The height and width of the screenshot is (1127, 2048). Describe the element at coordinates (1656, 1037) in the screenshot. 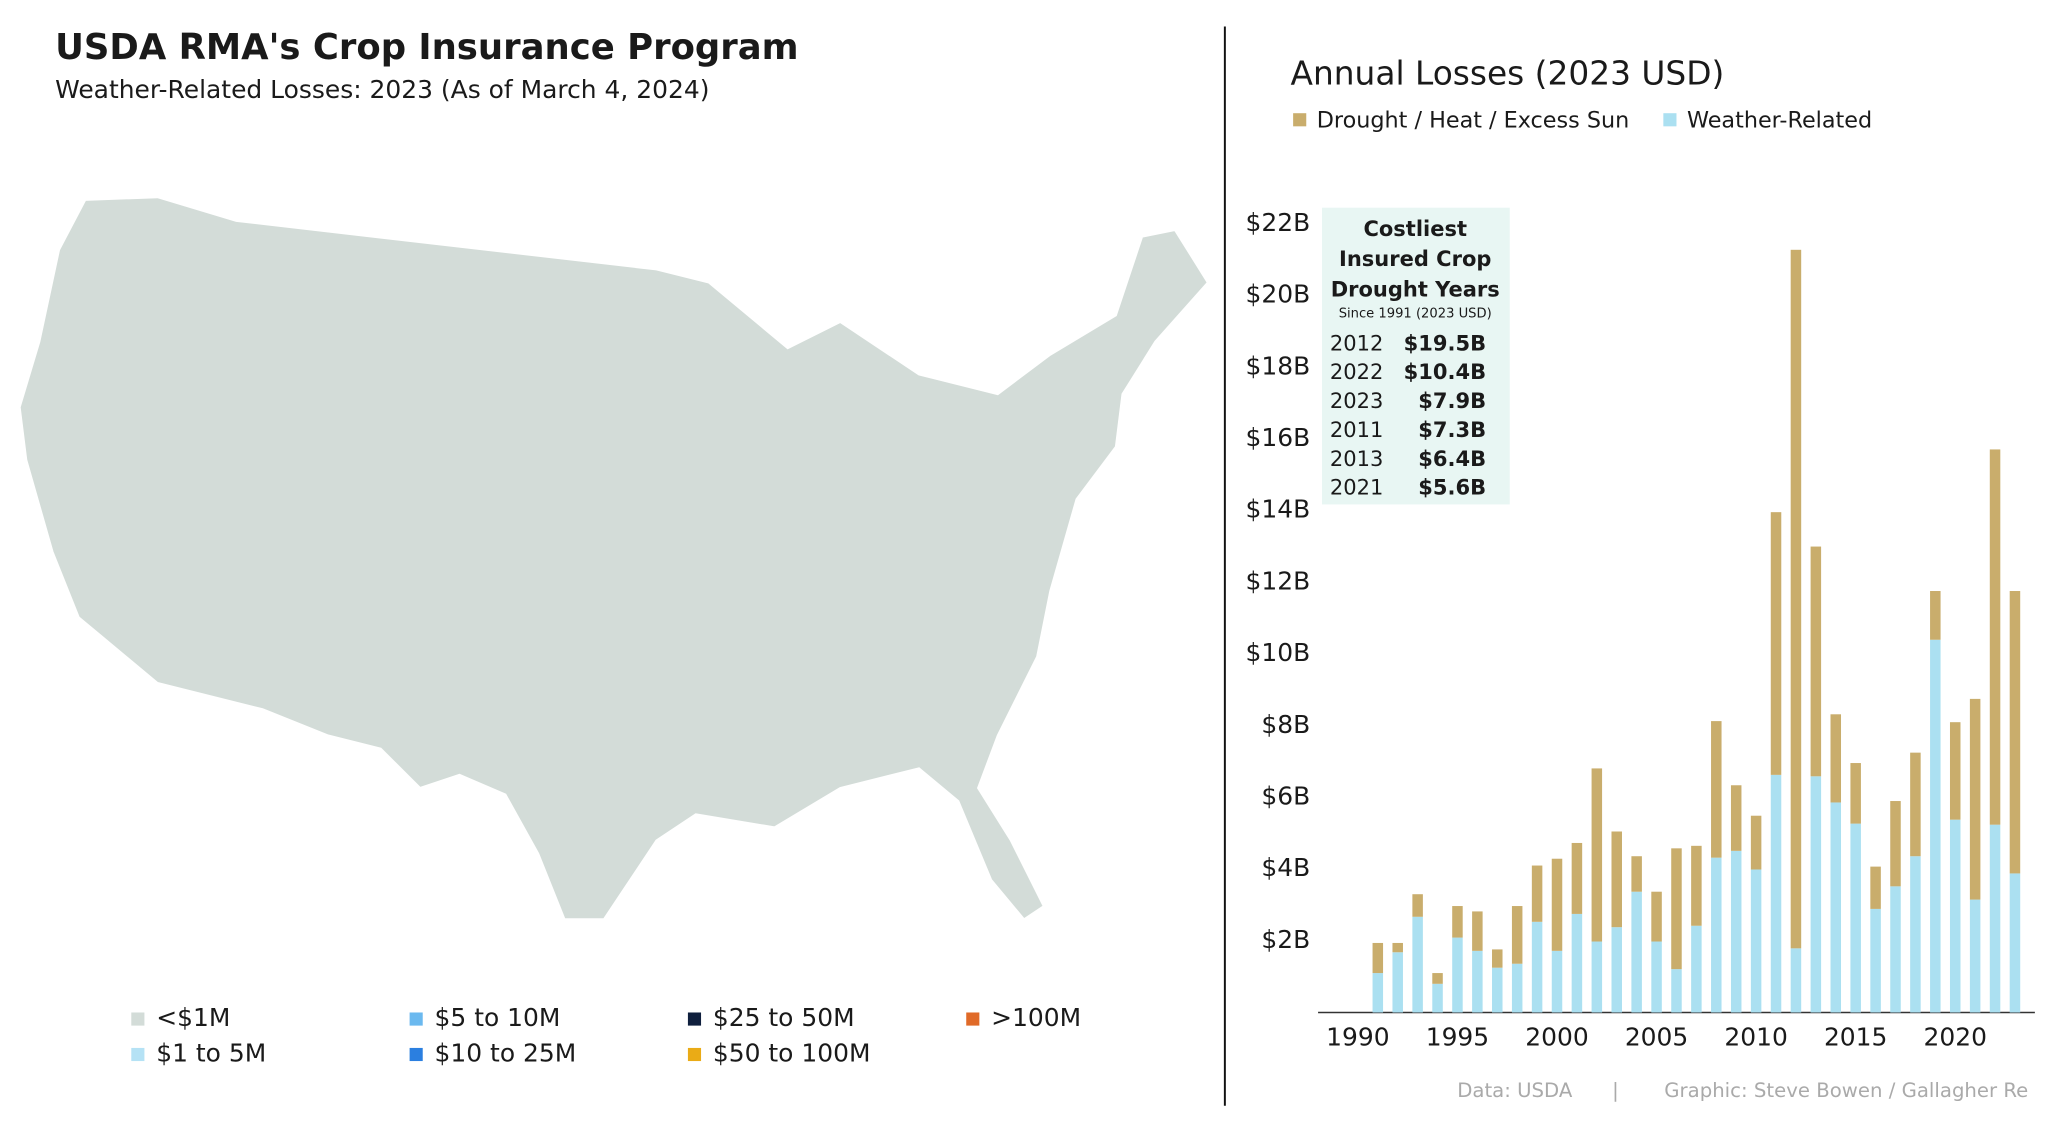

I see `x-tick-label: 2005` at that location.